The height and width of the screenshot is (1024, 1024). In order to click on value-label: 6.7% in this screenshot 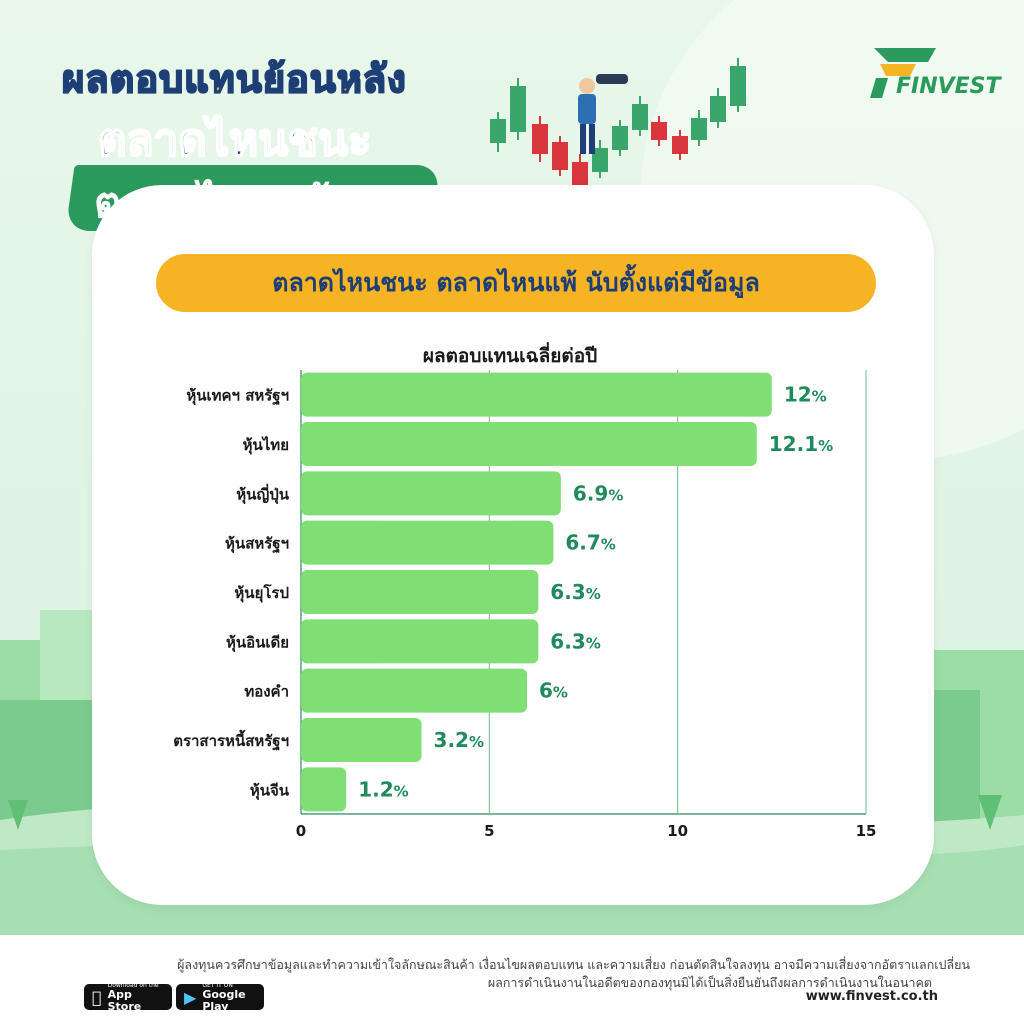, I will do `click(590, 543)`.